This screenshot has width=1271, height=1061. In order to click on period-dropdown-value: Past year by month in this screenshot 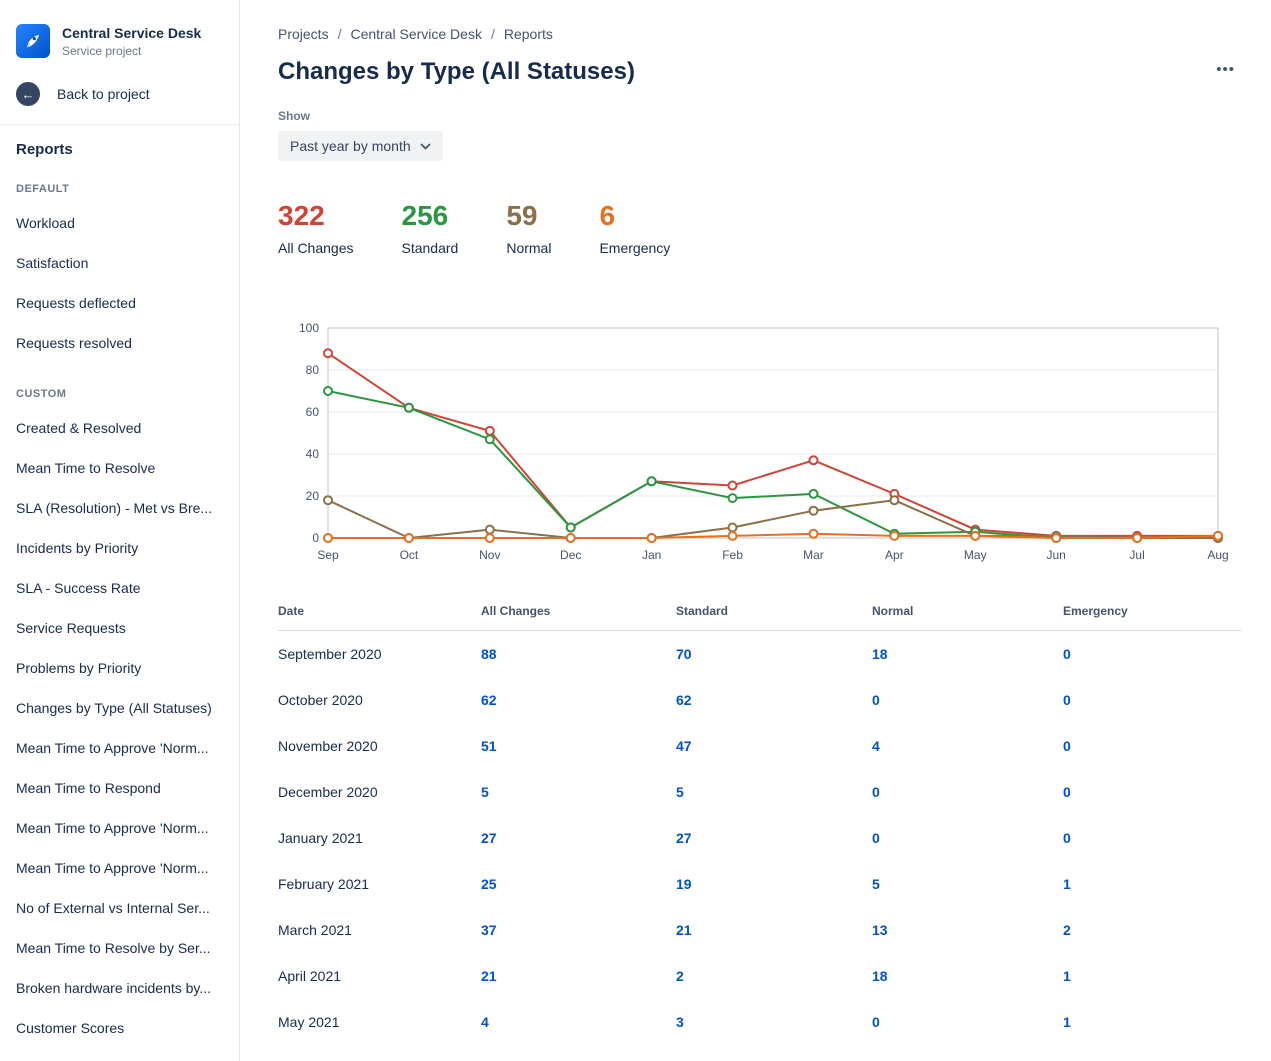, I will do `click(350, 146)`.